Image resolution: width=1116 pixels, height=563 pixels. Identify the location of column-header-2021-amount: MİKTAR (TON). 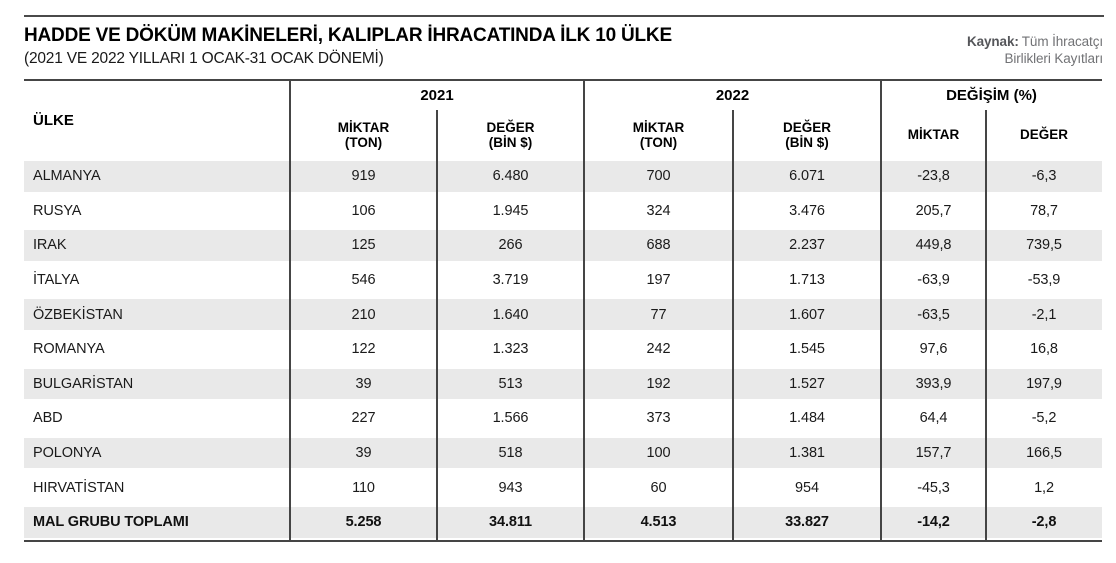
(363, 134).